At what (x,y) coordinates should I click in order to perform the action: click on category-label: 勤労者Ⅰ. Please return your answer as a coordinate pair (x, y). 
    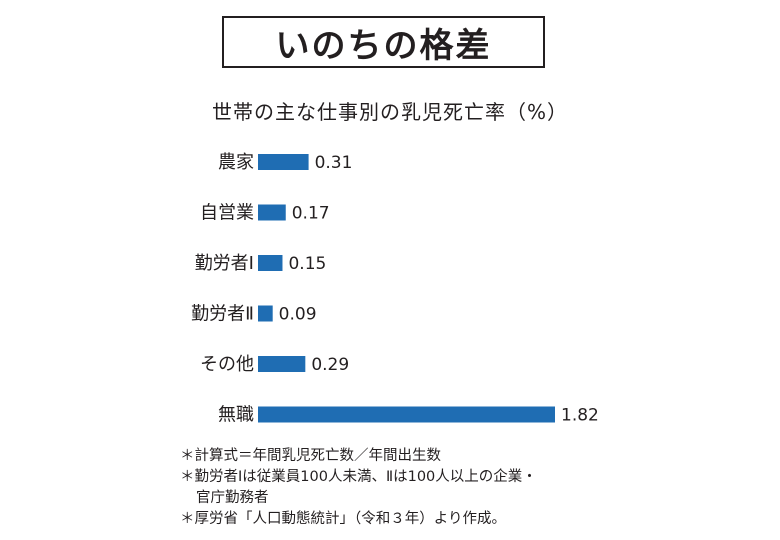
    Looking at the image, I should click on (224, 263).